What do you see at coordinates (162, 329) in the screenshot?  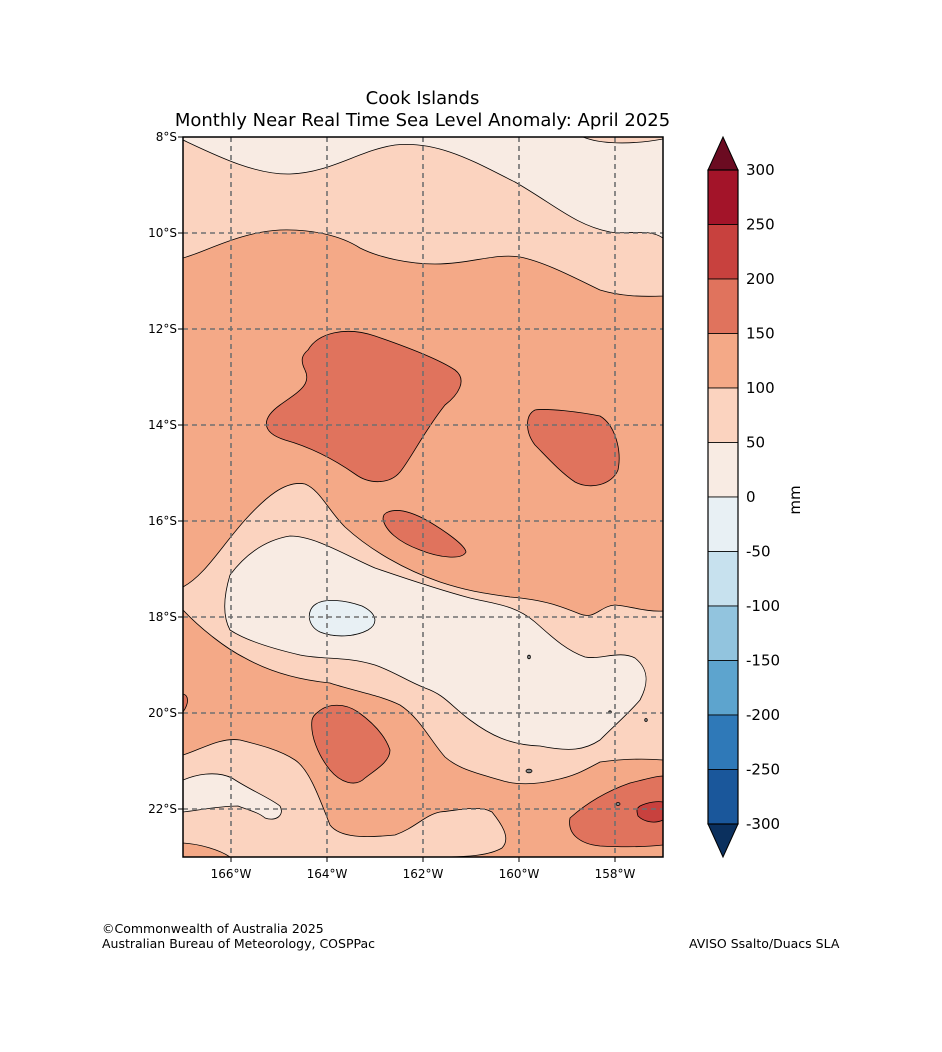 I see `lat-tick-label: 12°S` at bounding box center [162, 329].